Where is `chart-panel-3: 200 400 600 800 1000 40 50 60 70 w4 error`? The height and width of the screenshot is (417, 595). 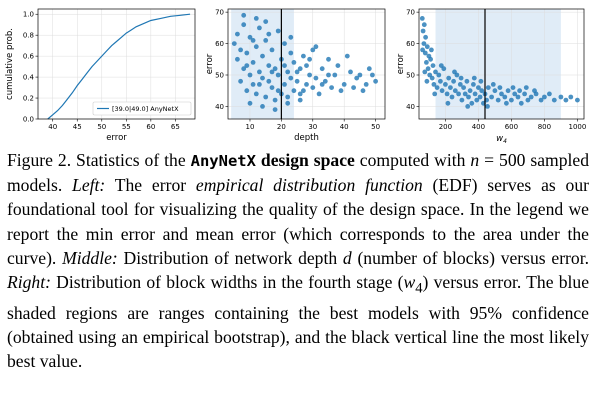
chart-panel-3: 200 400 600 800 1000 40 50 60 70 w4 error is located at coordinates (491, 77).